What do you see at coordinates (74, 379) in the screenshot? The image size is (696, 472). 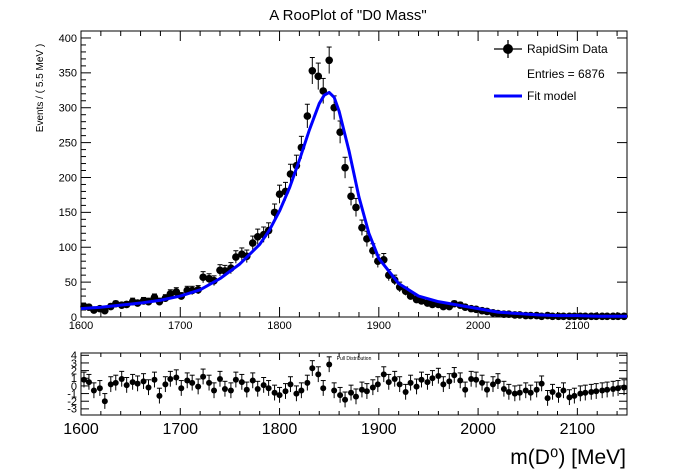 I see `pull-y-tick-label: 1` at bounding box center [74, 379].